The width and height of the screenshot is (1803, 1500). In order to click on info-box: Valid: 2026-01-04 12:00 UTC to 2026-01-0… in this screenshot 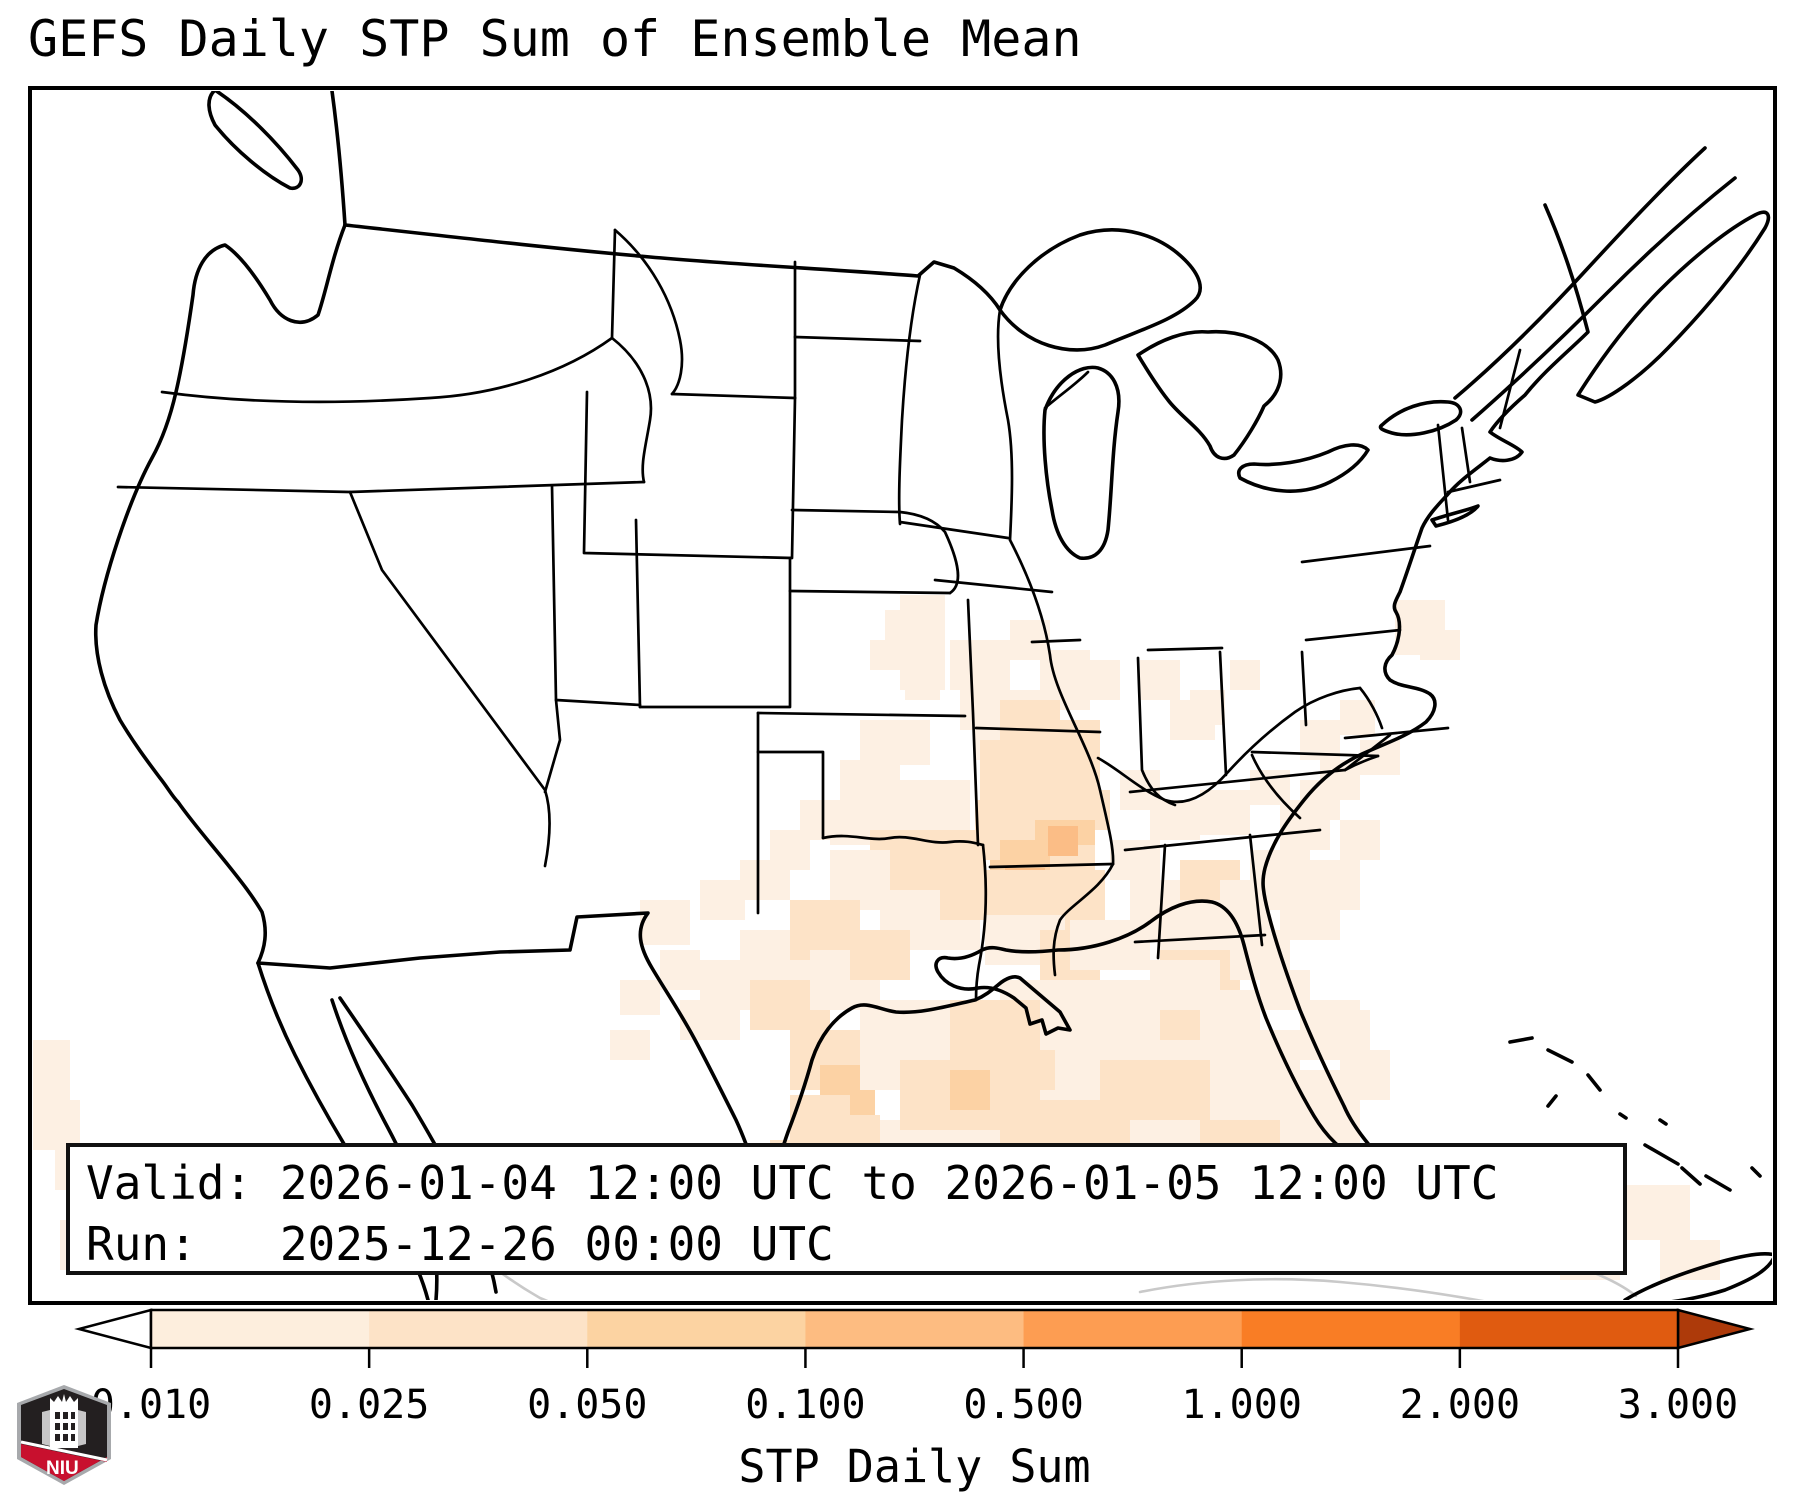, I will do `click(846, 1209)`.